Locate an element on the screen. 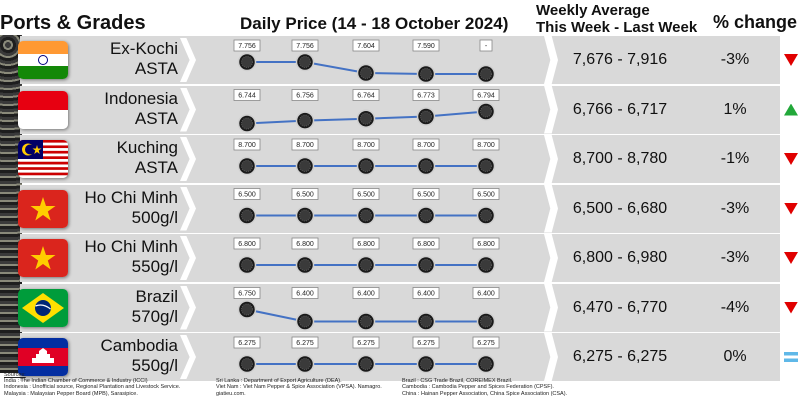 This screenshot has width=800, height=403. flag-cambodia-icon is located at coordinates (43, 357).